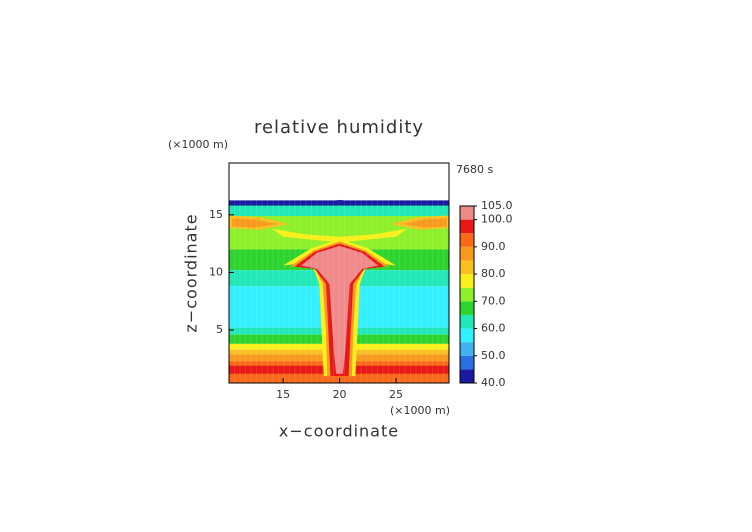 The height and width of the screenshot is (532, 752). What do you see at coordinates (283, 394) in the screenshot?
I see `x-tick-label: 15` at bounding box center [283, 394].